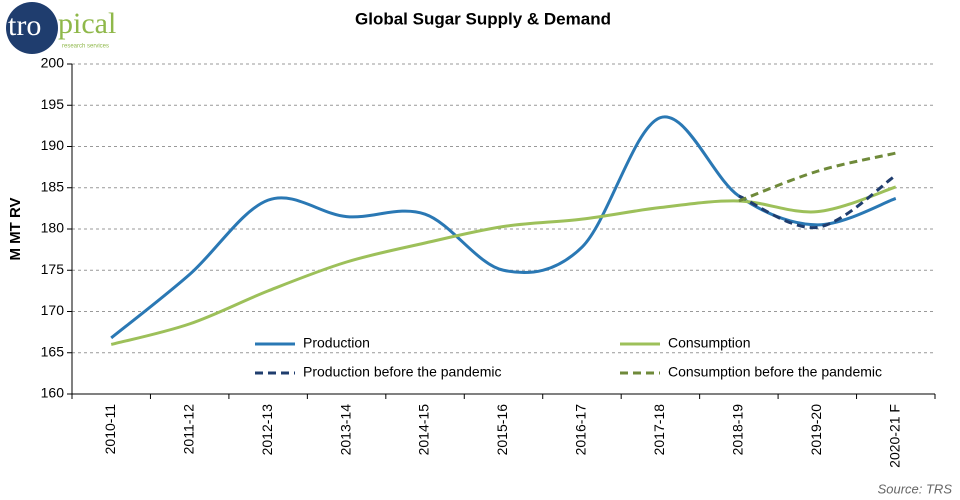 Image resolution: width=960 pixels, height=500 pixels. What do you see at coordinates (53, 104) in the screenshot?
I see `y-tick-label: 195` at bounding box center [53, 104].